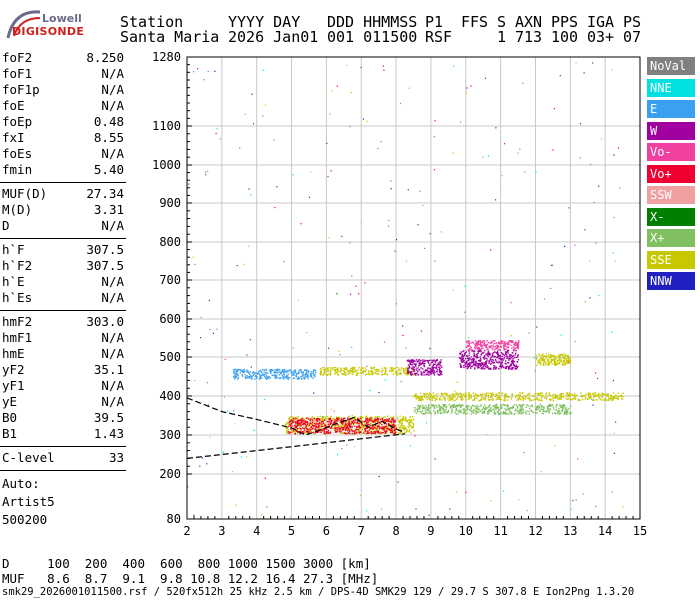 The image size is (700, 600). I want to click on x-tick-label: 6, so click(326, 531).